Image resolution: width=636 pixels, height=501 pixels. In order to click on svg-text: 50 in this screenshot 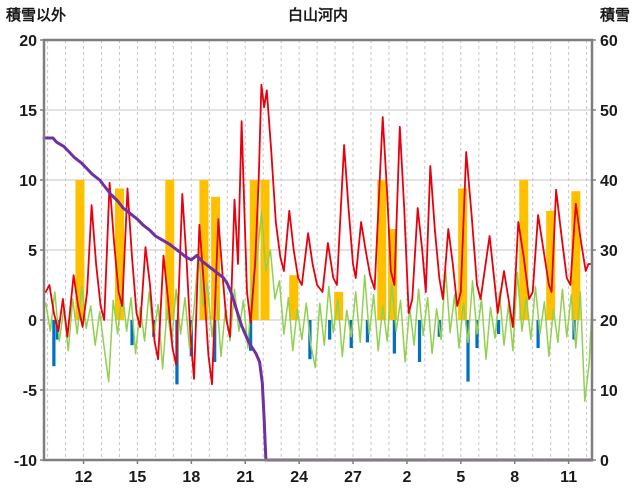, I will do `click(609, 111)`.